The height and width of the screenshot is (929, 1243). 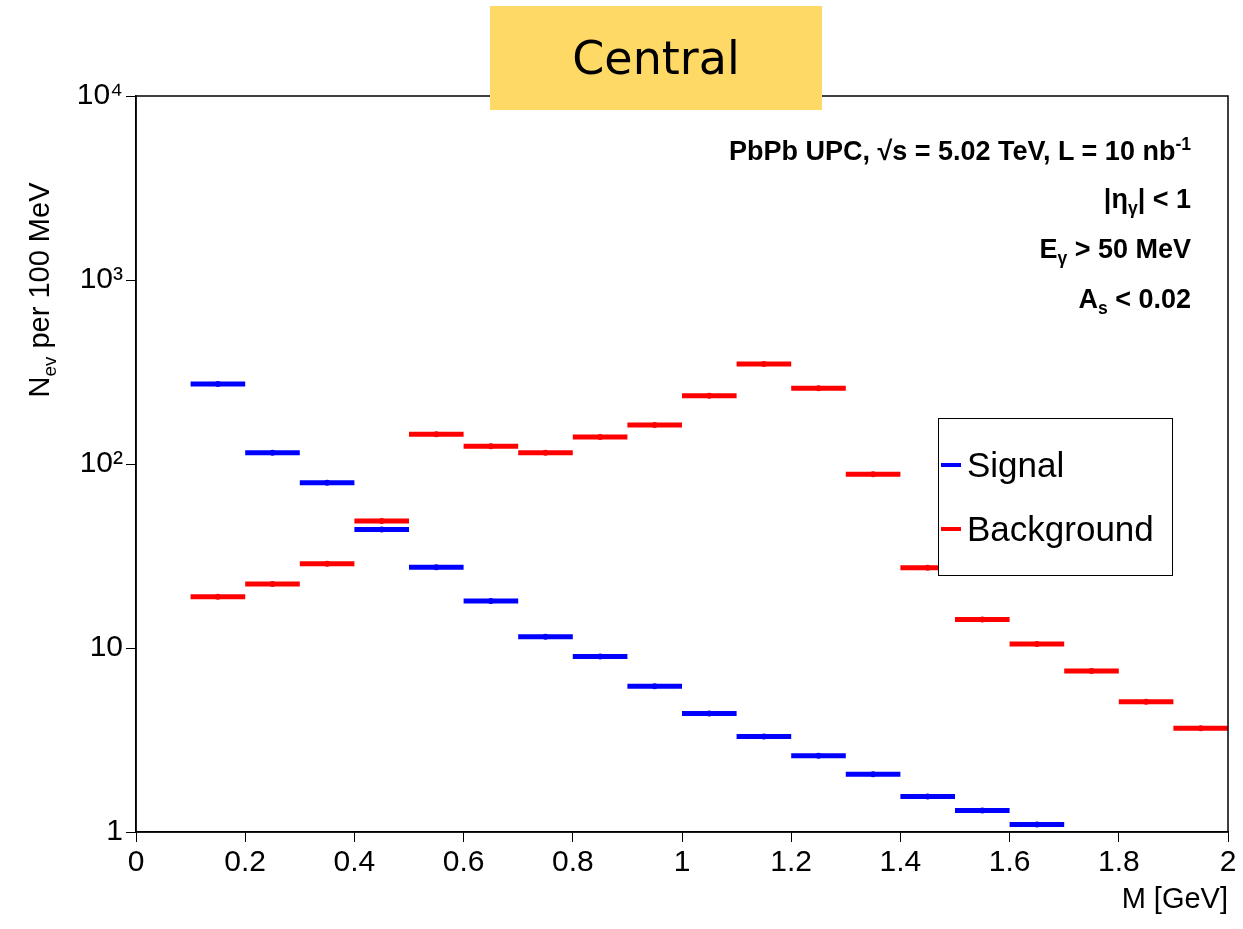 I want to click on x-tick-label: 0.4, so click(x=354, y=861).